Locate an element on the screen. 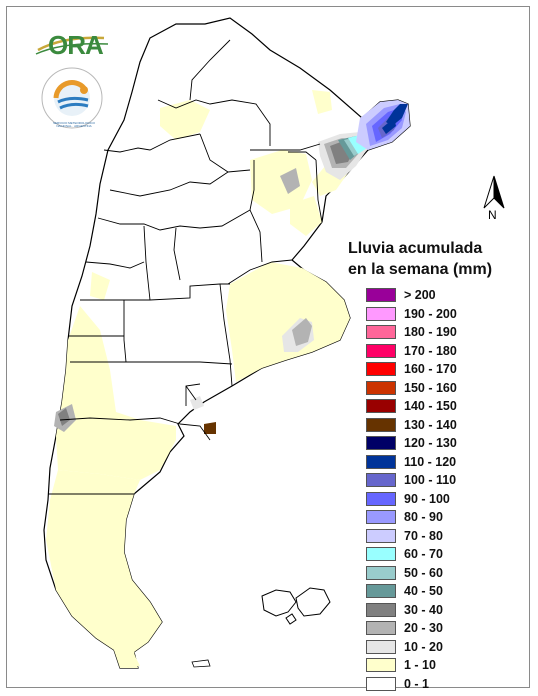 The height and width of the screenshot is (696, 538). legend-item: 100 - 110 is located at coordinates (411, 480).